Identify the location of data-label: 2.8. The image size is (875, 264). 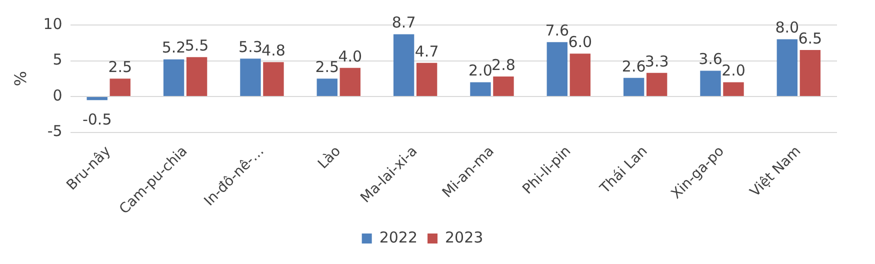
(504, 65).